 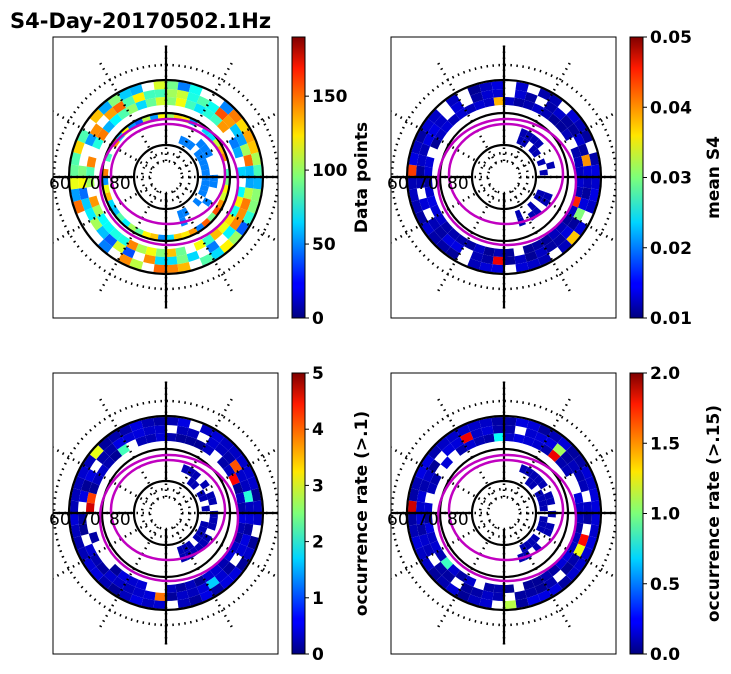 I want to click on axes-frame, so click(x=165, y=177).